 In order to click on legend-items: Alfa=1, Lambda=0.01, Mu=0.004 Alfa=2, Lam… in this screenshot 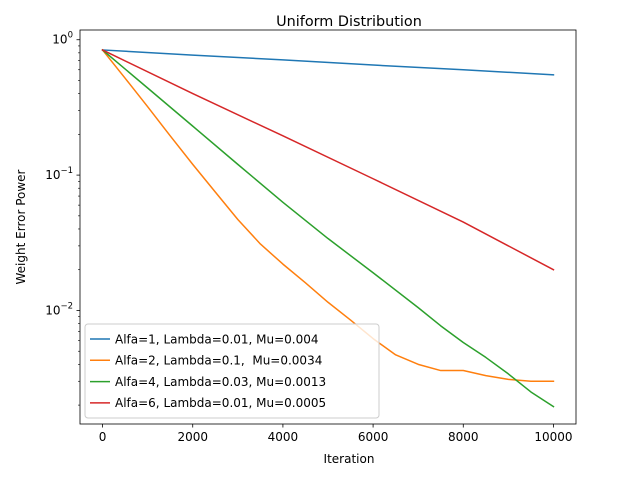, I will do `click(208, 371)`.